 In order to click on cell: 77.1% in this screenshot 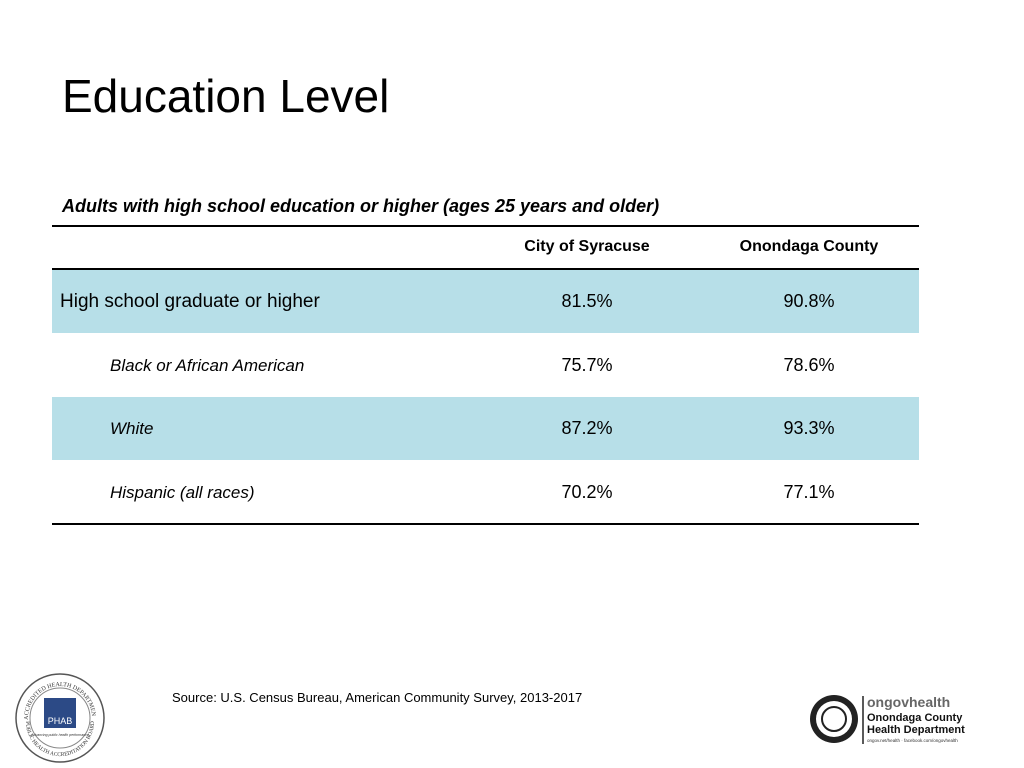, I will do `click(809, 492)`.